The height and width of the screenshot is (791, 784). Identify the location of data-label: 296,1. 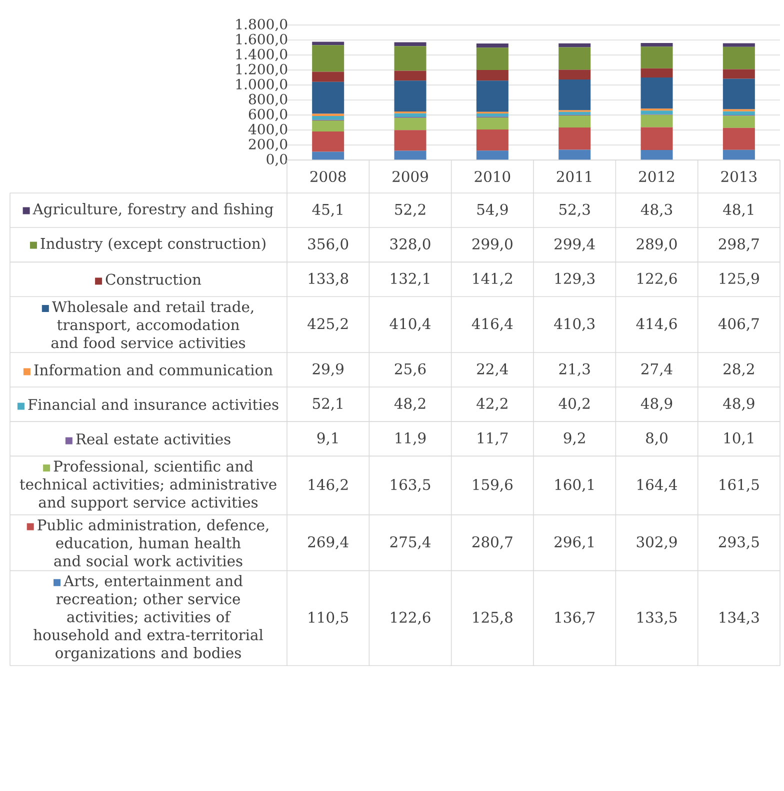
(574, 543).